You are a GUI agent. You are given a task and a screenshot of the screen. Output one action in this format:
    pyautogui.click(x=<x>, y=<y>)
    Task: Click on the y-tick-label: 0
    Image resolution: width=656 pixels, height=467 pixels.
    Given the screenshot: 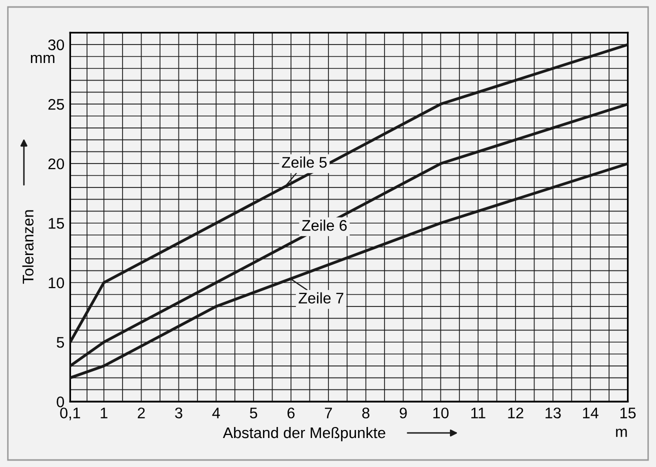 What is the action you would take?
    pyautogui.click(x=60, y=402)
    